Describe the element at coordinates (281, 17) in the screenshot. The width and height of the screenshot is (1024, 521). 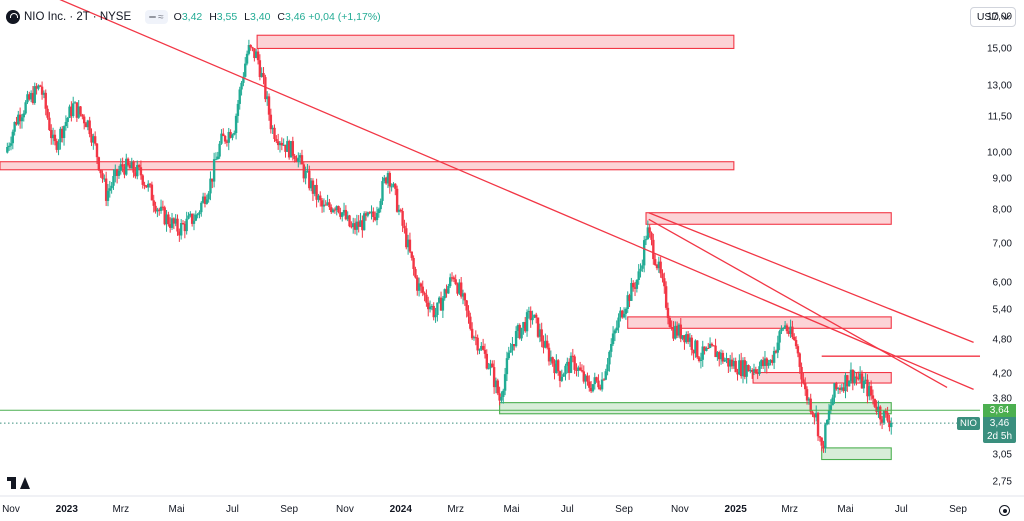
I see `close-key: C` at that location.